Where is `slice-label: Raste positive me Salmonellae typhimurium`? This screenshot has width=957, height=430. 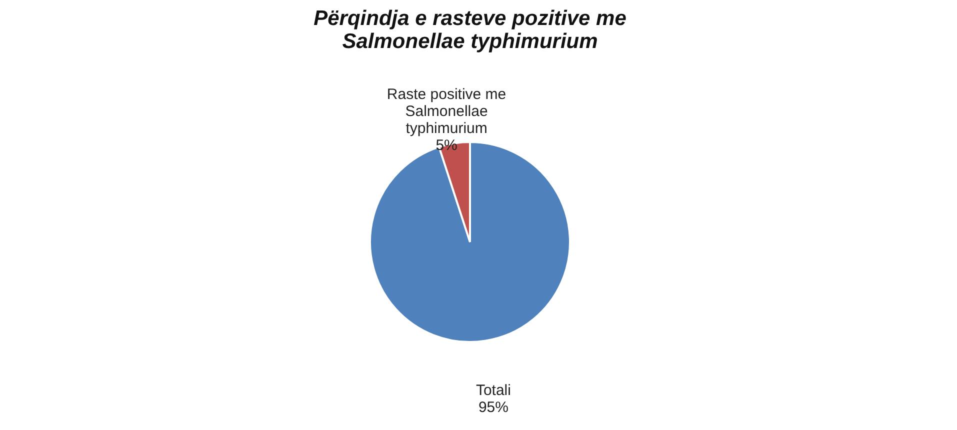 slice-label: Raste positive me Salmonellae typhimurium is located at coordinates (446, 111).